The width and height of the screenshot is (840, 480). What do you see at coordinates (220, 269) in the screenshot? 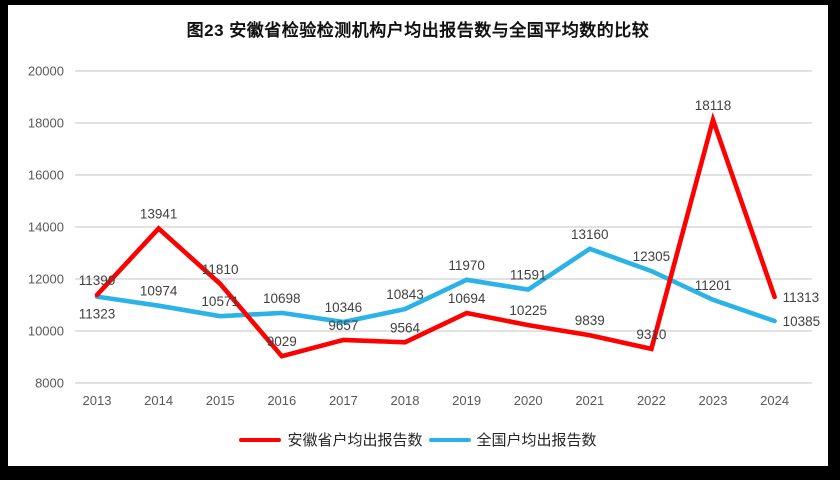
I see `data-point-label: 11810` at bounding box center [220, 269].